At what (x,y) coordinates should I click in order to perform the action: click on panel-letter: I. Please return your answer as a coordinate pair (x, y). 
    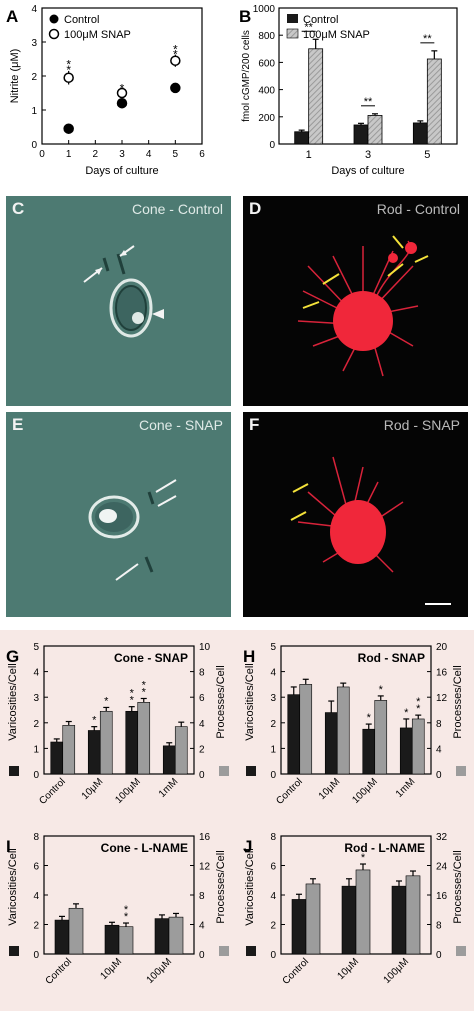
    Looking at the image, I should click on (8, 846).